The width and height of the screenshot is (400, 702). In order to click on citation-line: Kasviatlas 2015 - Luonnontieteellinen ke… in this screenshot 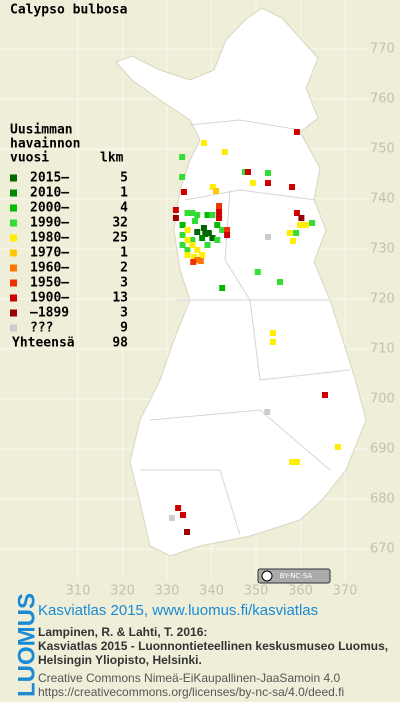, I will do `click(213, 646)`.